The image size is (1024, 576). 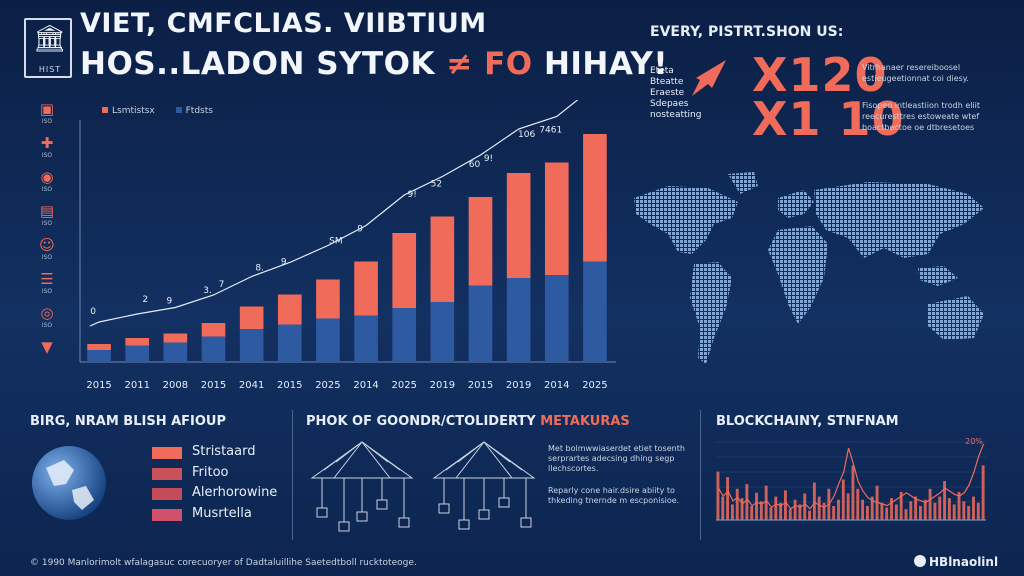 I want to click on brand: HBlnaolinl, so click(x=956, y=562).